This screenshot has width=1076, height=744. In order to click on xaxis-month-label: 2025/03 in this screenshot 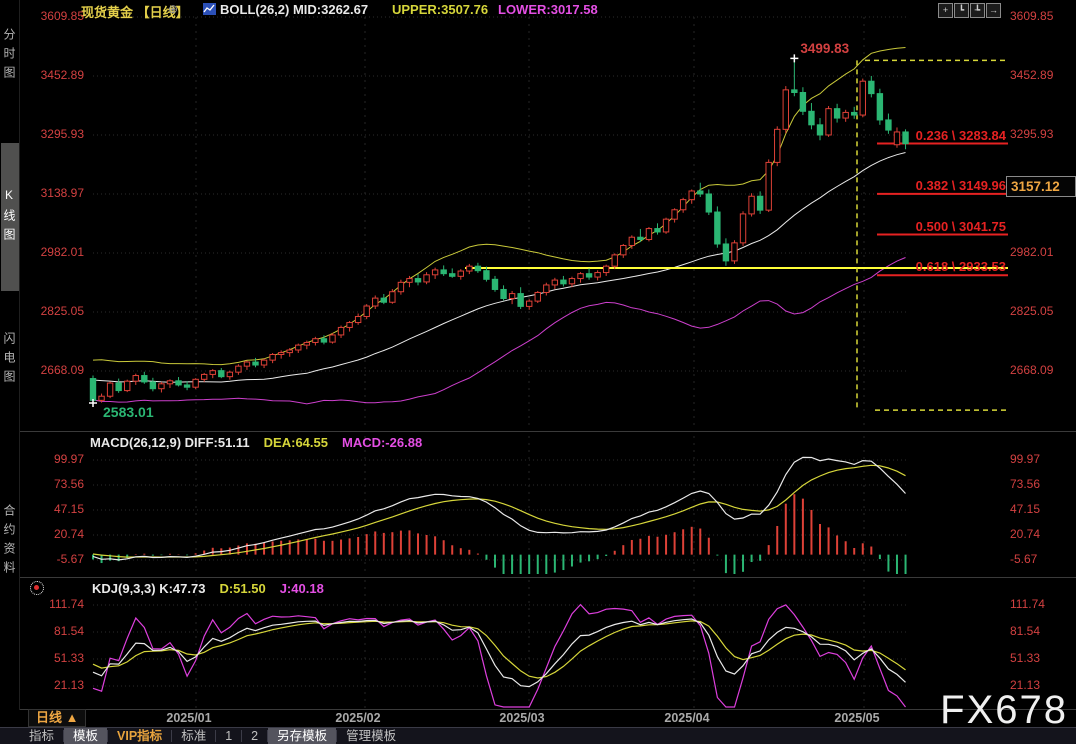, I will do `click(522, 718)`.